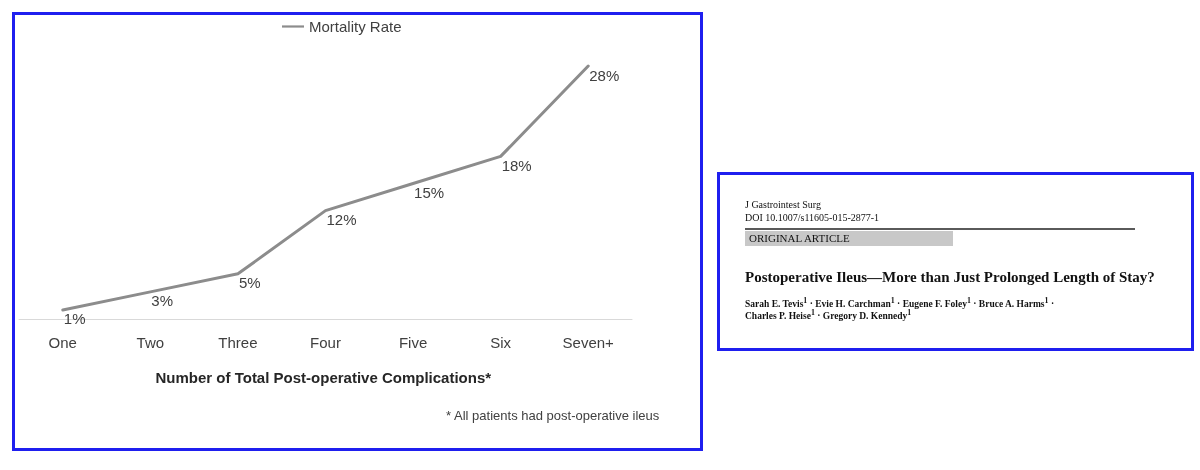 The width and height of the screenshot is (1200, 470). Describe the element at coordinates (162, 301) in the screenshot. I see `data-label: 3%` at that location.